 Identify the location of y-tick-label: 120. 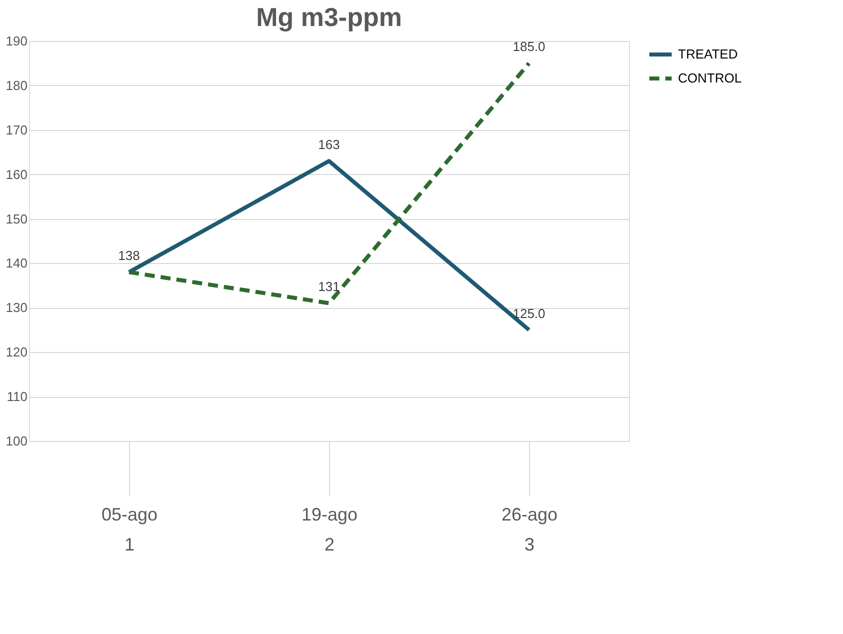
(17, 352).